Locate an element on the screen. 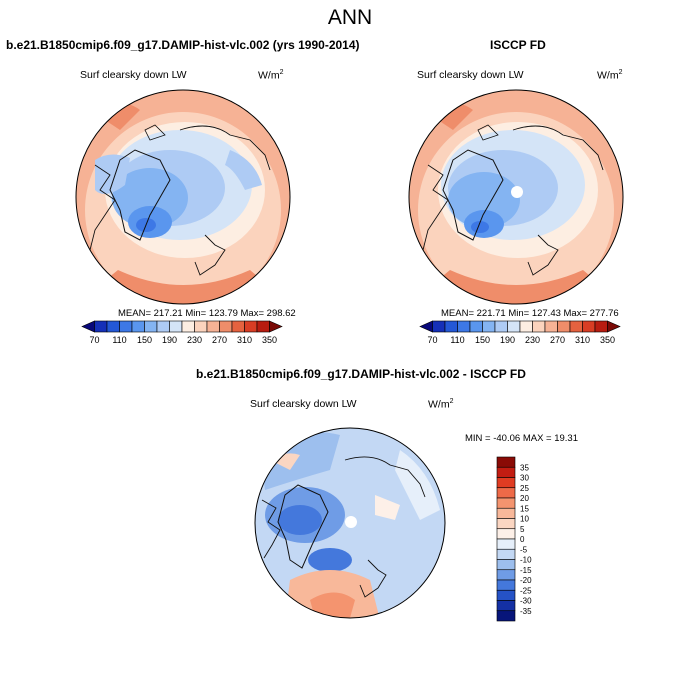 The height and width of the screenshot is (700, 700). map-obs-pole-hole is located at coordinates (517, 192).